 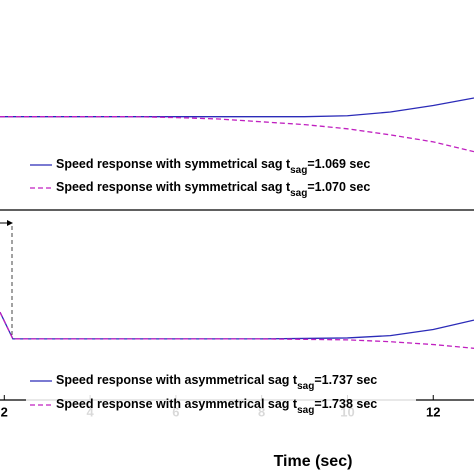 What do you see at coordinates (345, 404) in the screenshot?
I see `legend-suffix: =1.738 sec` at bounding box center [345, 404].